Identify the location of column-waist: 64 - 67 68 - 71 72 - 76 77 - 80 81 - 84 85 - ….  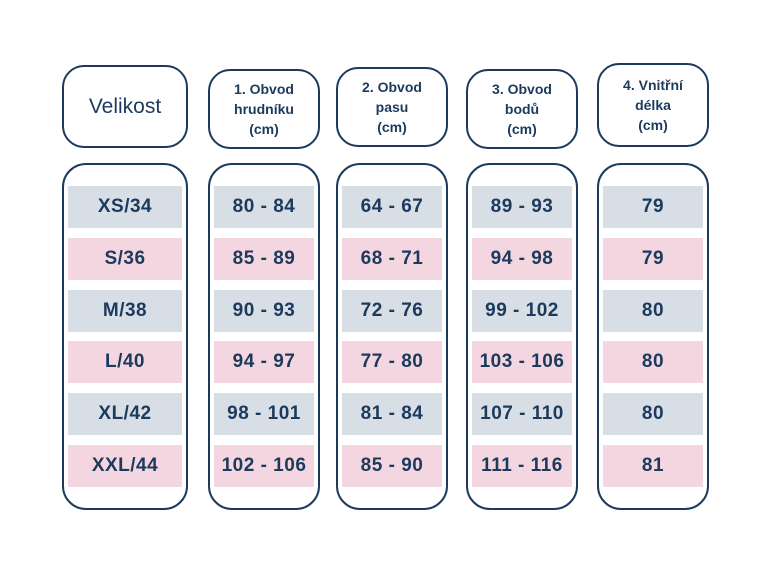
(392, 336).